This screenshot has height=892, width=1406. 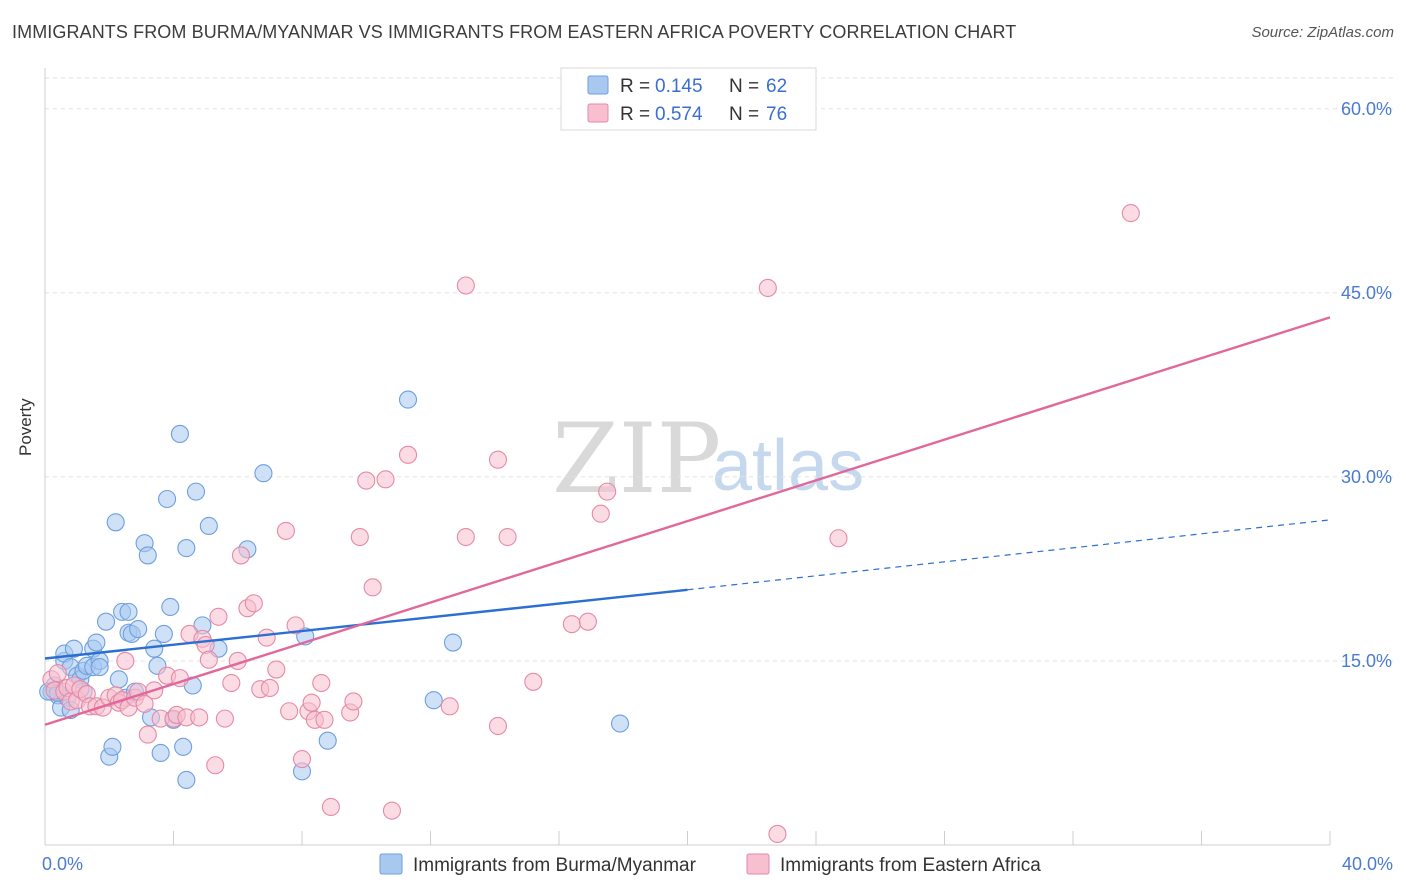 What do you see at coordinates (598, 85) in the screenshot?
I see `legend-swatch-burma` at bounding box center [598, 85].